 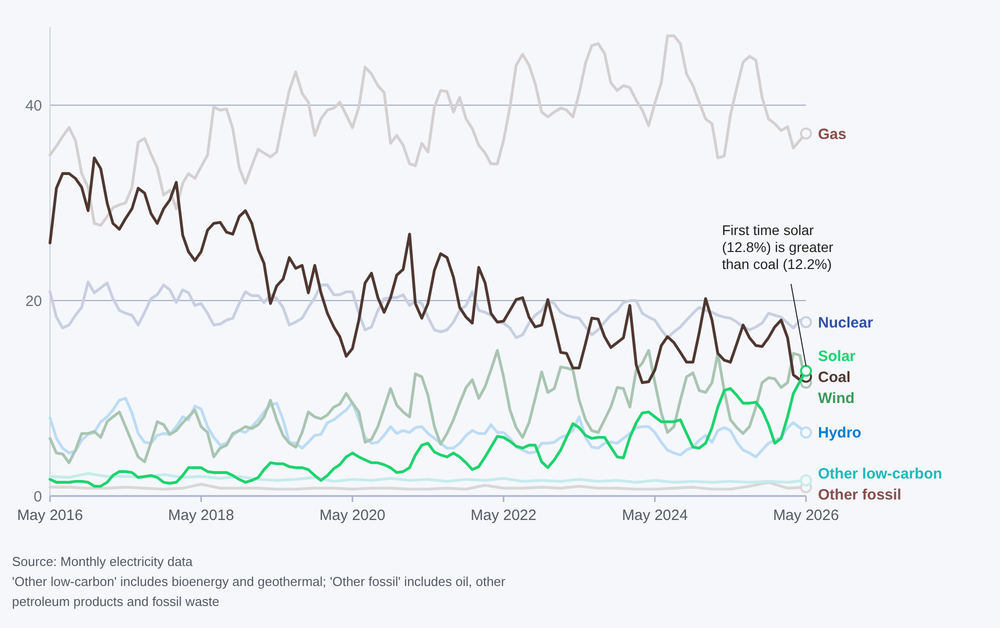 What do you see at coordinates (33, 301) in the screenshot?
I see `y-tick-label: 20` at bounding box center [33, 301].